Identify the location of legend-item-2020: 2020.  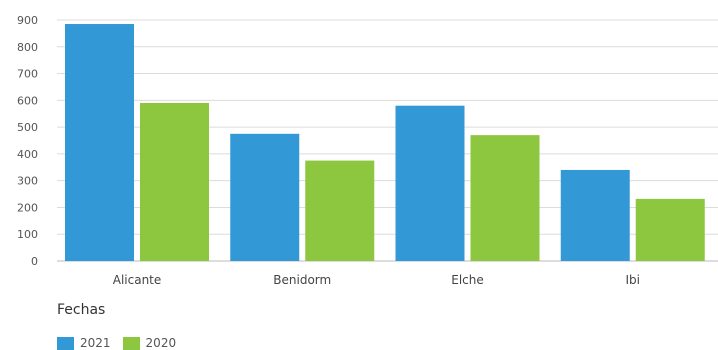
(149, 343).